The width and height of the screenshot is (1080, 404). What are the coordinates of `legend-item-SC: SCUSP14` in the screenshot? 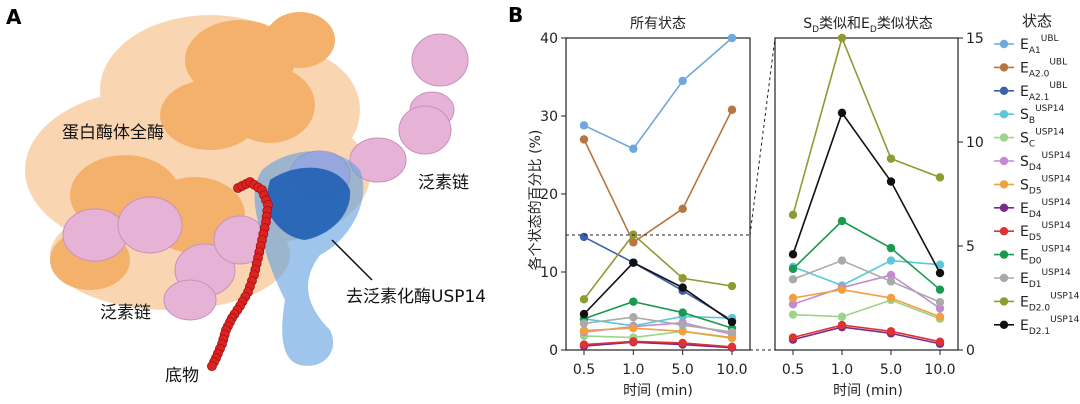 It's located at (1029, 139).